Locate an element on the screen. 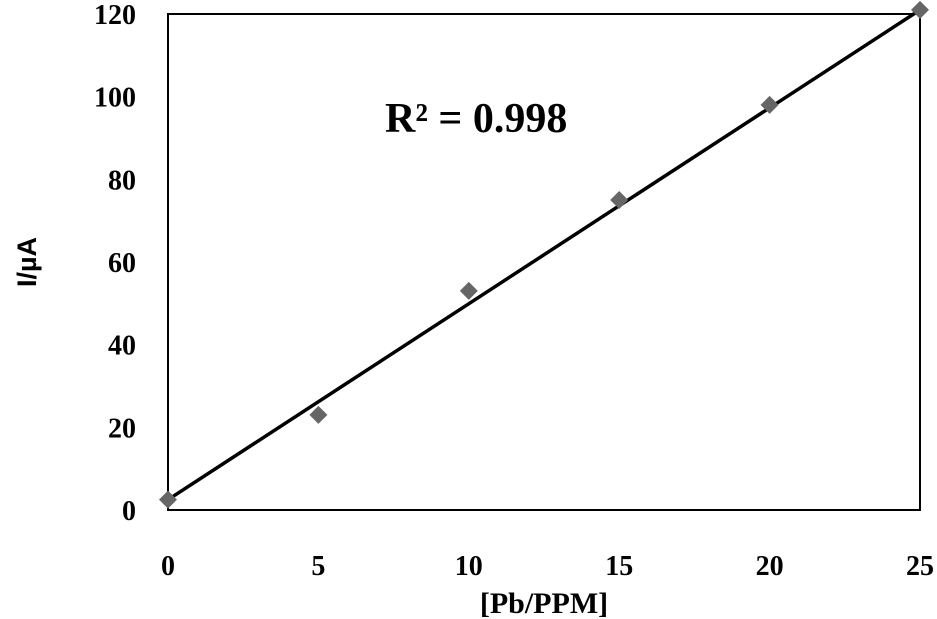 This screenshot has height=619, width=937. x-tick-label-2: 10 is located at coordinates (469, 566).